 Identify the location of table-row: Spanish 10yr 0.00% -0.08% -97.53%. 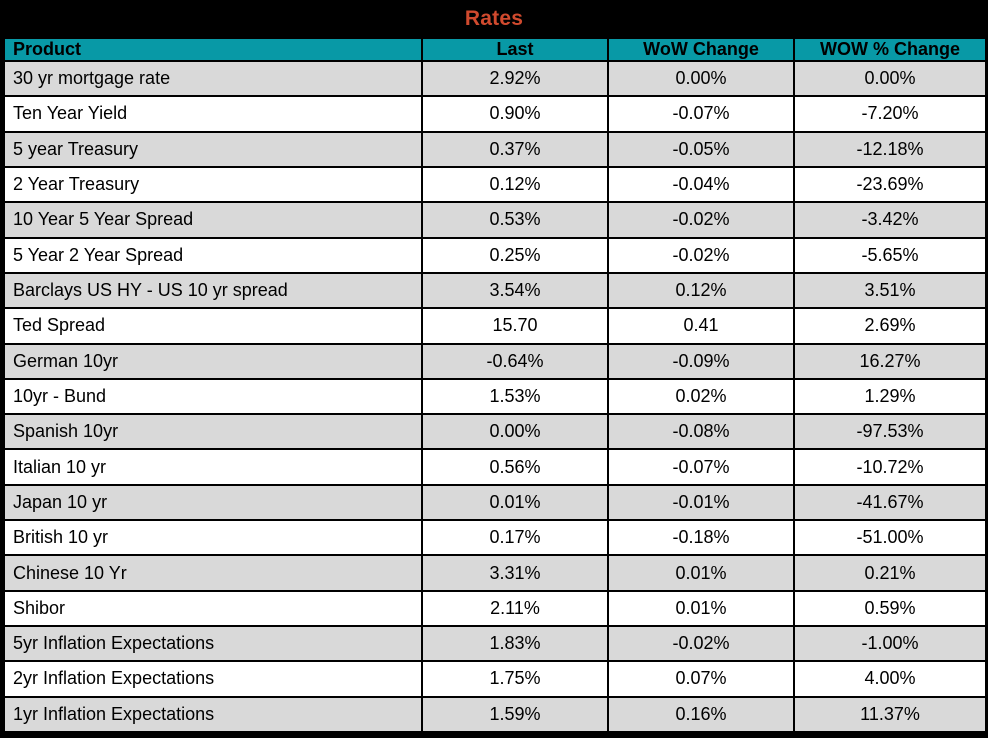
(495, 432).